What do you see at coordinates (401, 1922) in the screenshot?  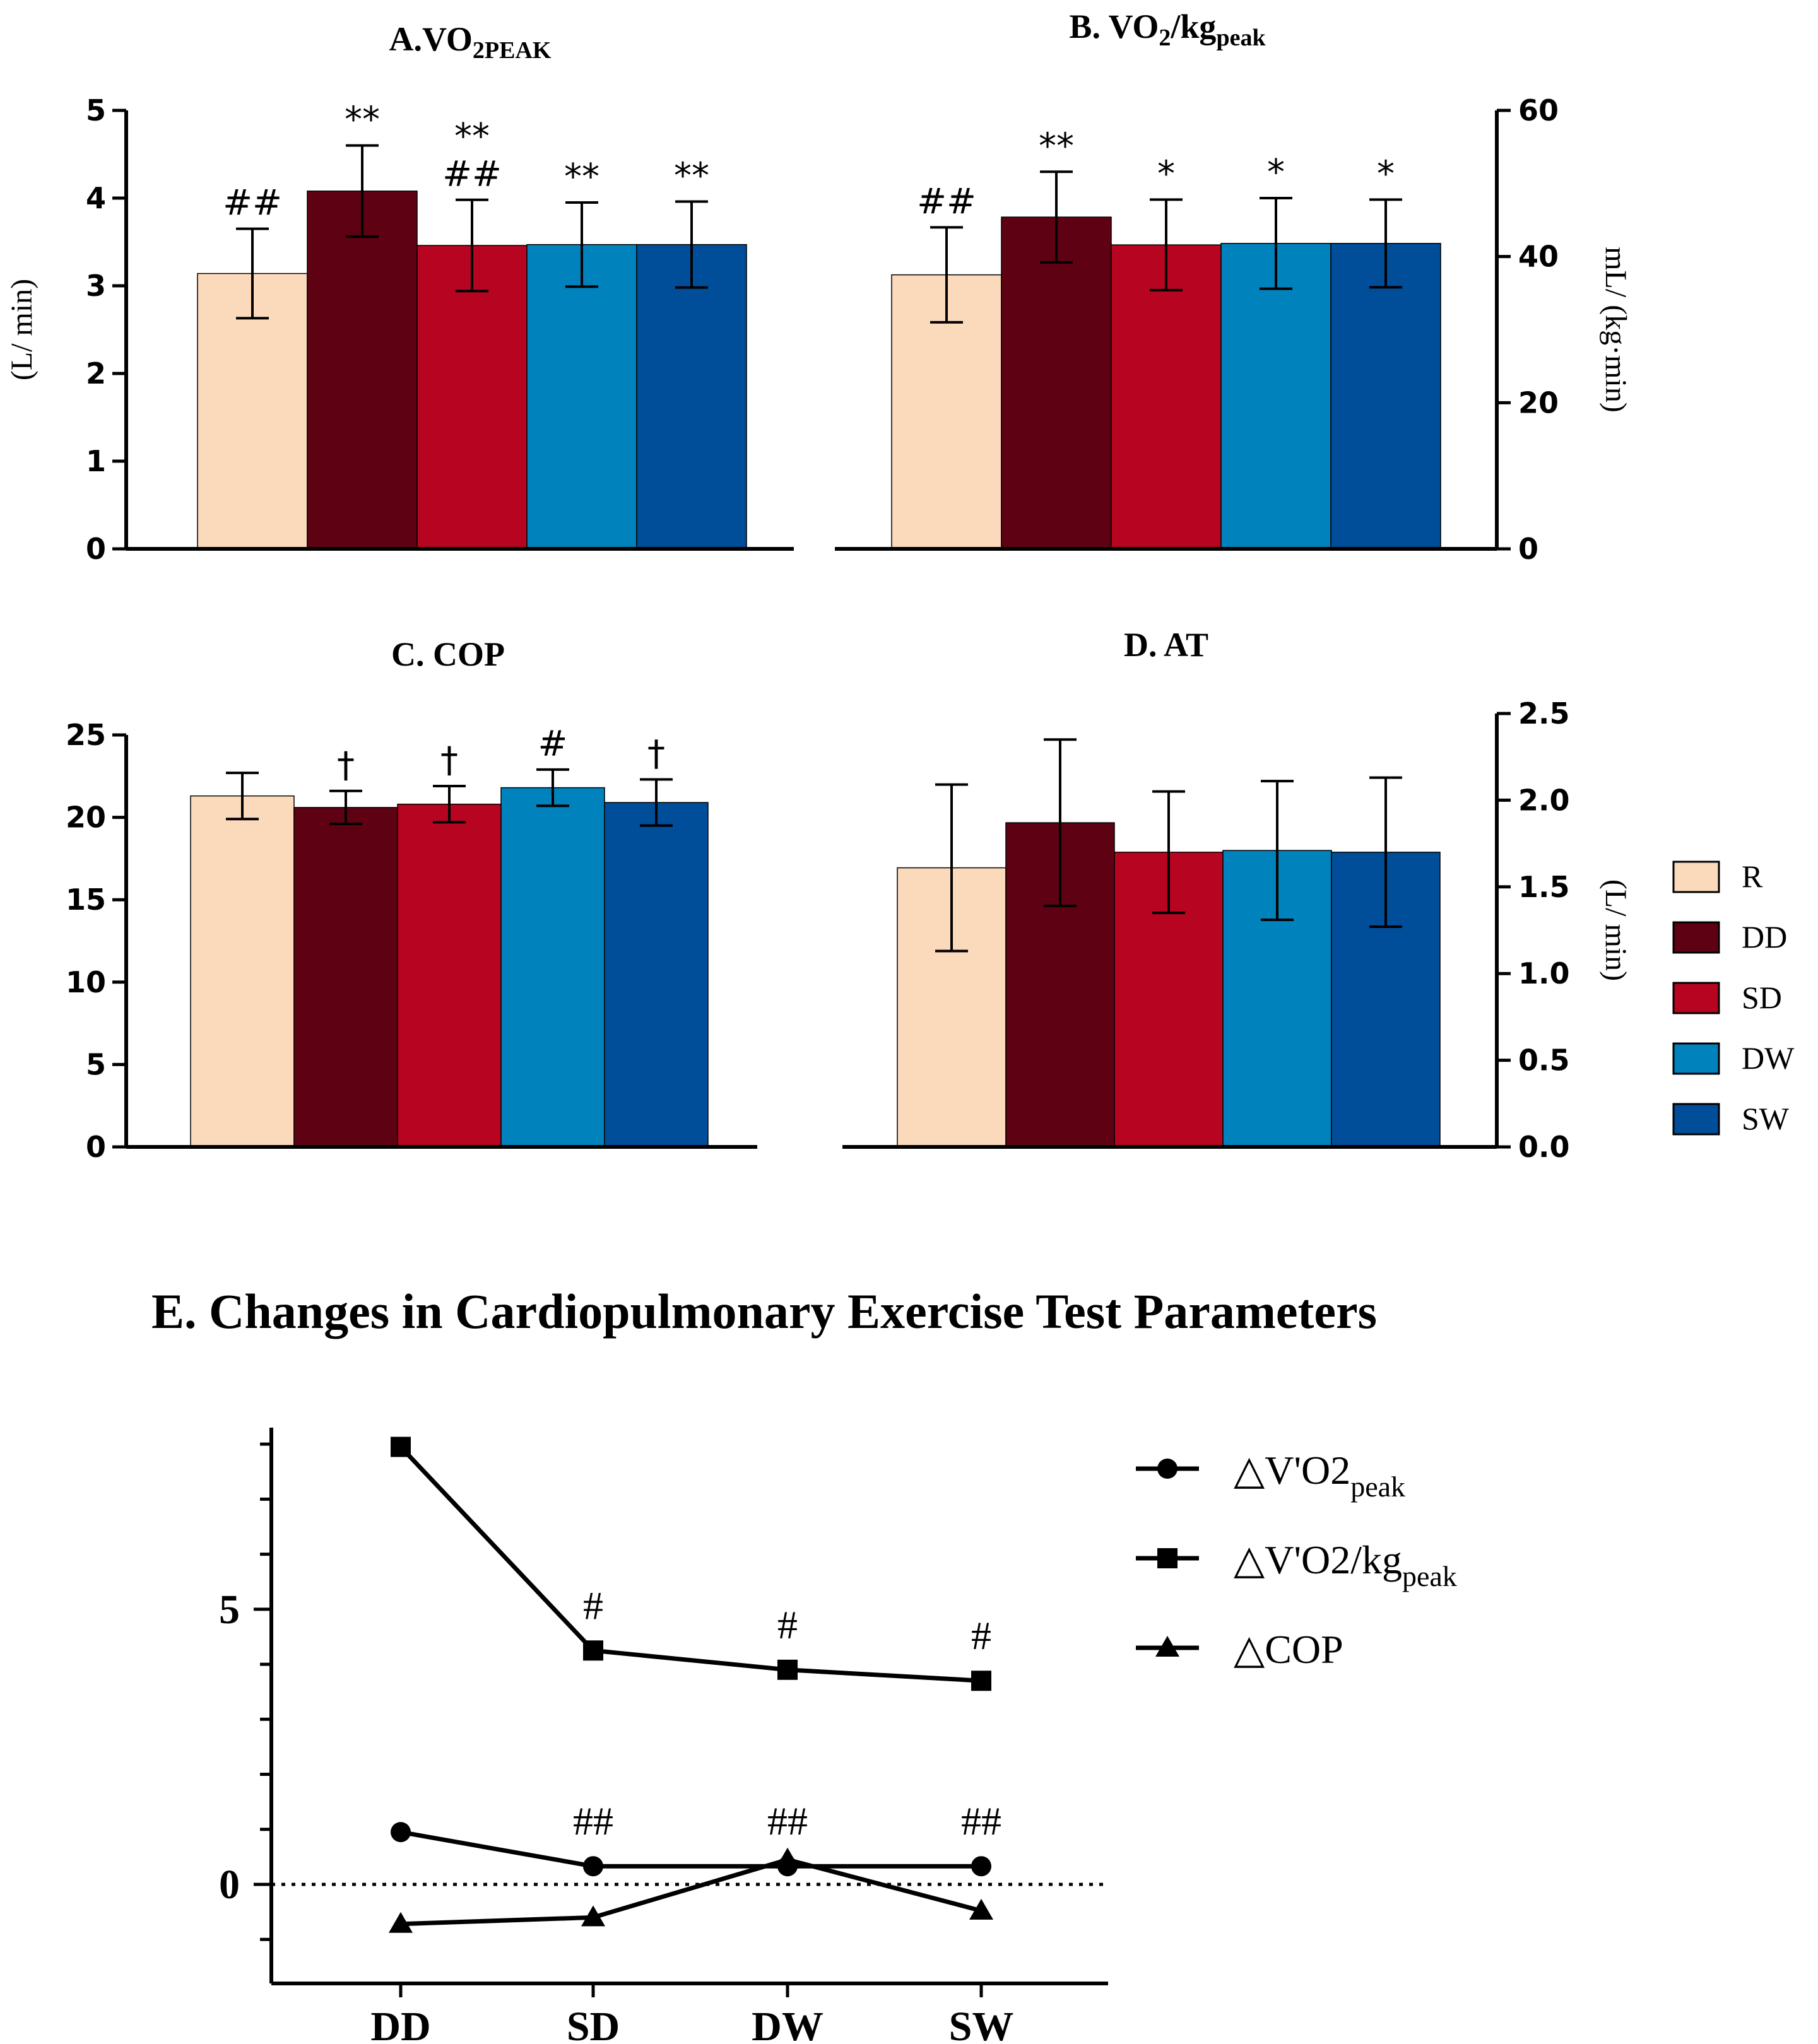 I see `point-triangle-dd` at bounding box center [401, 1922].